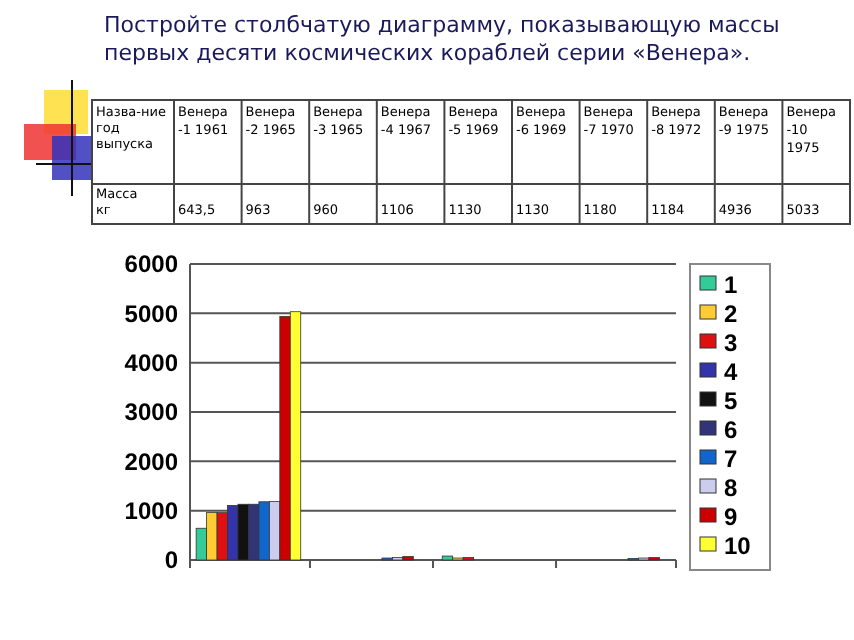 The width and height of the screenshot is (854, 640). I want to click on legend-label: 5, so click(731, 401).